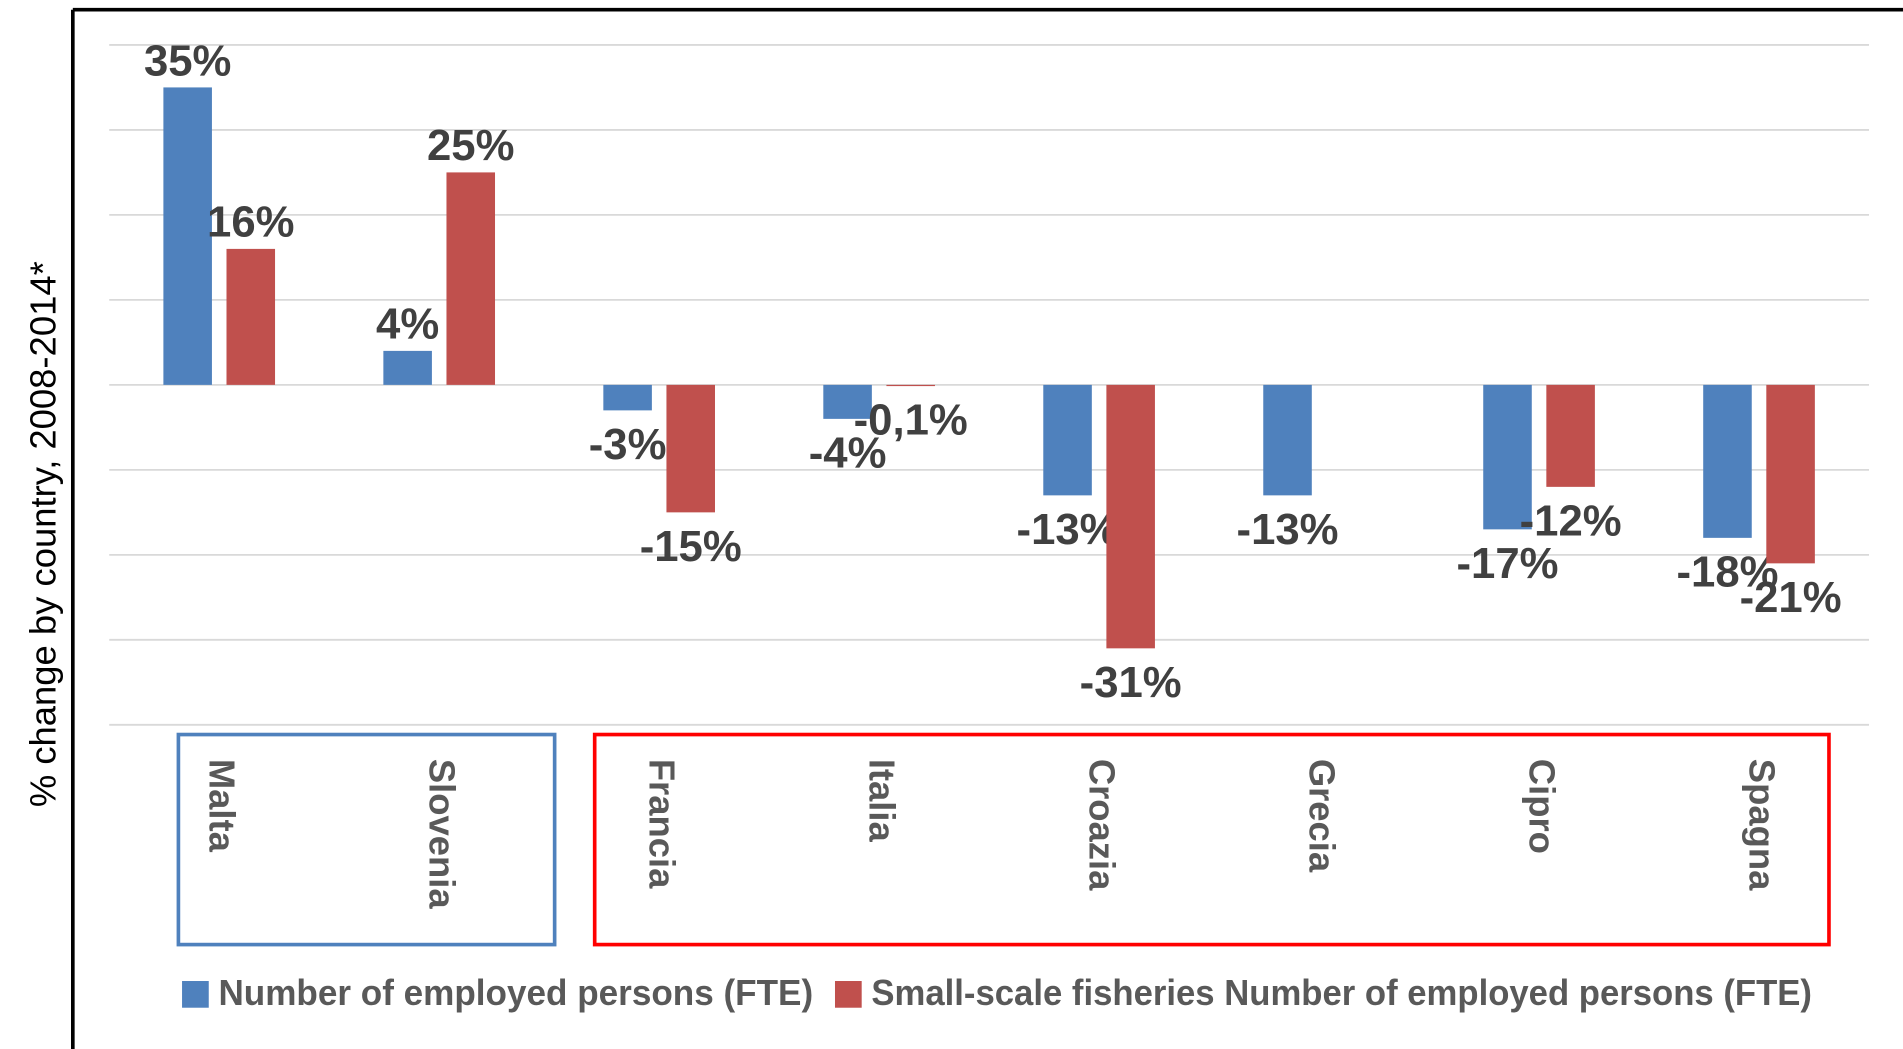 Image resolution: width=1903 pixels, height=1049 pixels. I want to click on data-label: -18%, so click(1727, 571).